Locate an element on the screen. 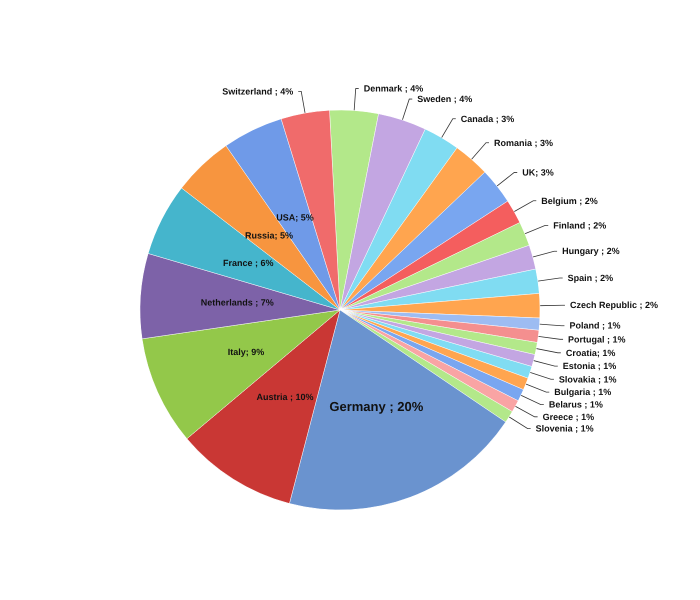  slice-label: Netherlands ; 7% is located at coordinates (237, 303).